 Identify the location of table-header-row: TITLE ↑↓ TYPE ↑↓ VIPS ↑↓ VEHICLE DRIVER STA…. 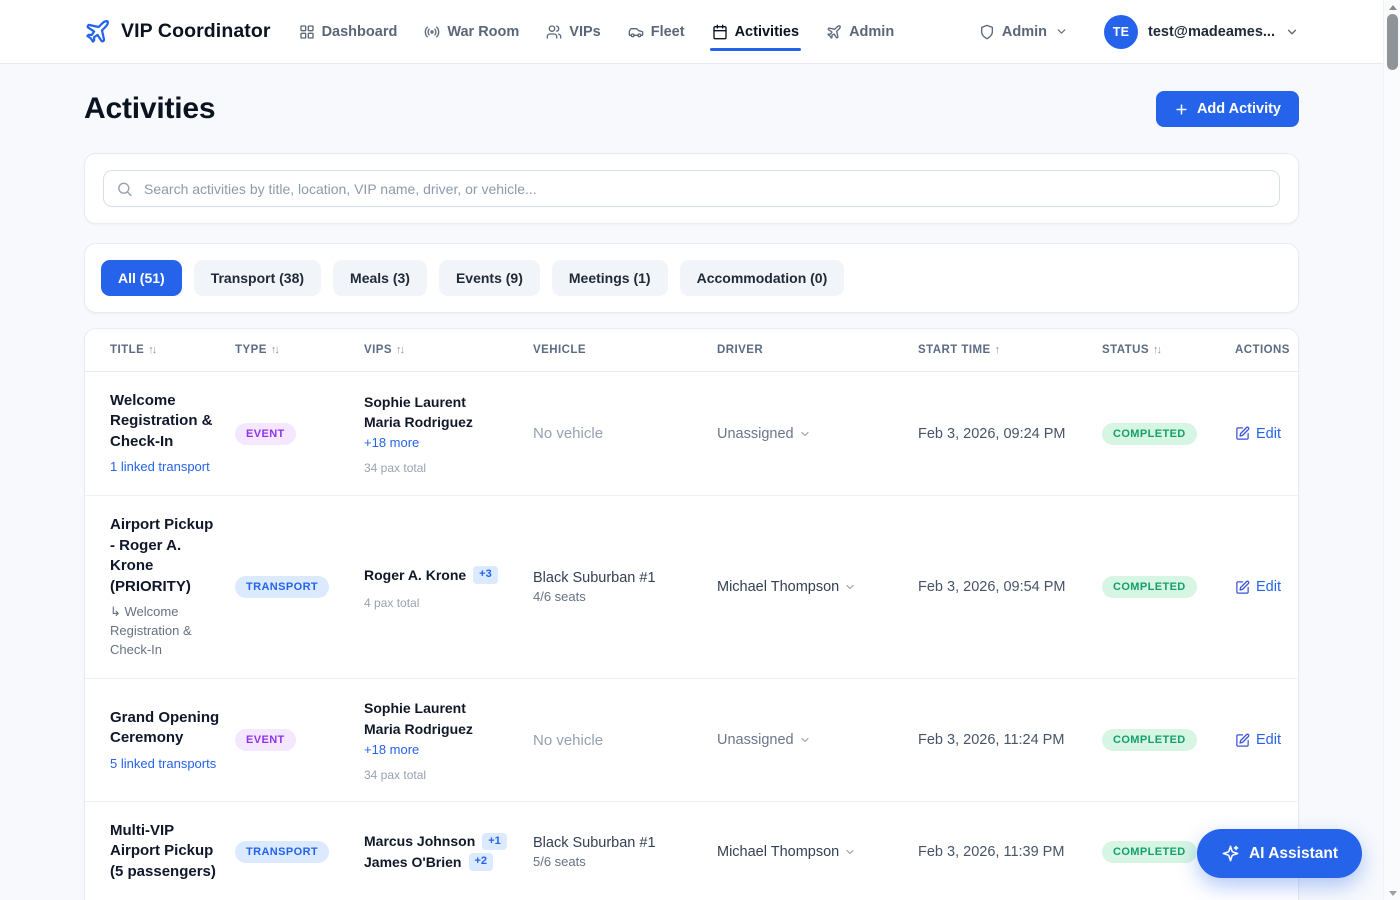
(691, 350).